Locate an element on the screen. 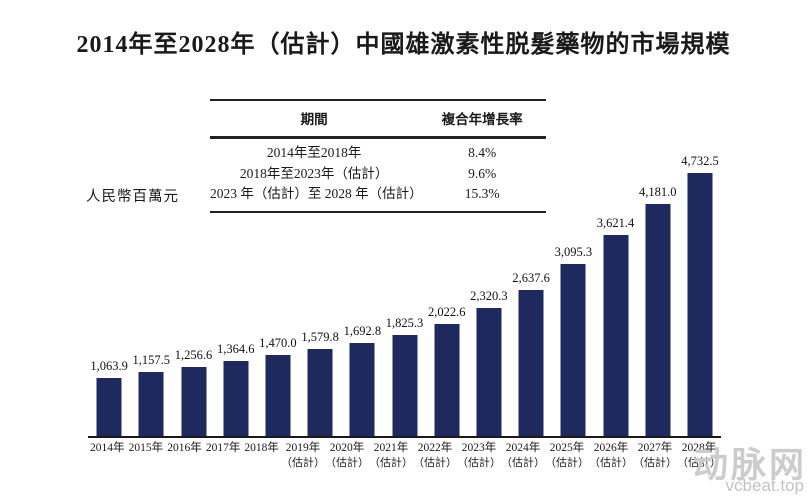  cagr-row-period: 2014年至2018年 is located at coordinates (314, 152).